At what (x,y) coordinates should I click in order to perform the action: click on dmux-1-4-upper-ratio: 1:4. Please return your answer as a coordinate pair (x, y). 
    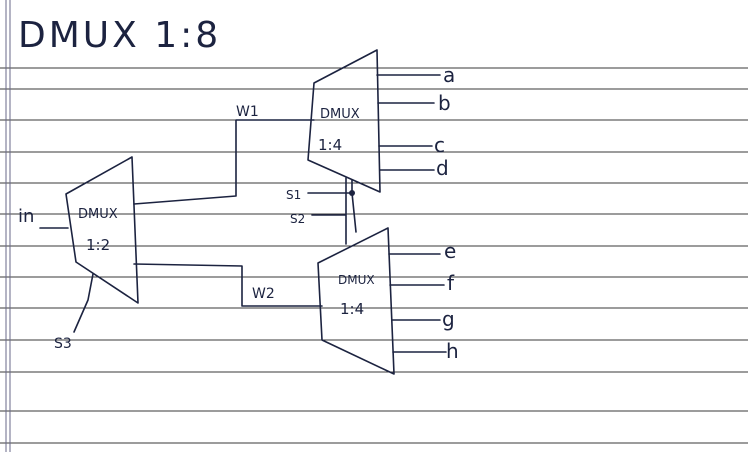
    Looking at the image, I should click on (330, 145).